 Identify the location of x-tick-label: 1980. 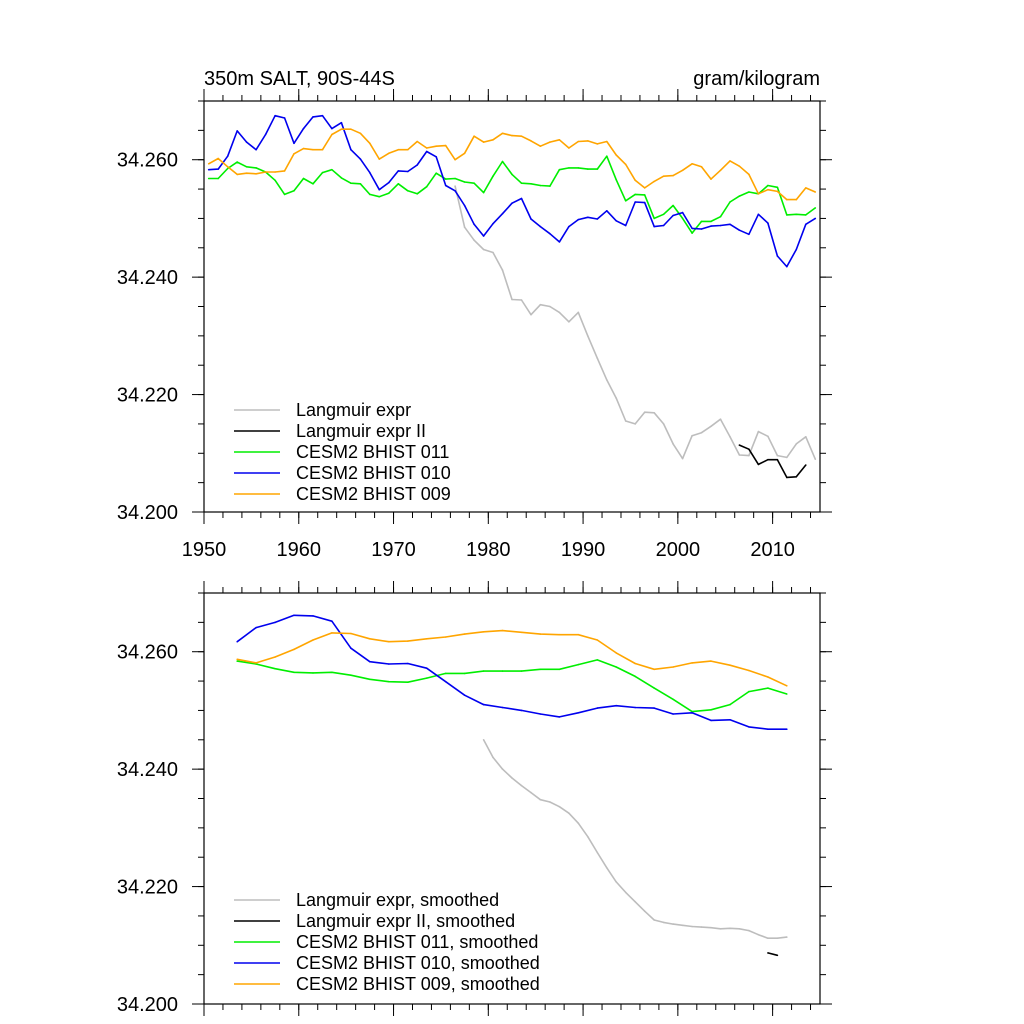
(488, 550).